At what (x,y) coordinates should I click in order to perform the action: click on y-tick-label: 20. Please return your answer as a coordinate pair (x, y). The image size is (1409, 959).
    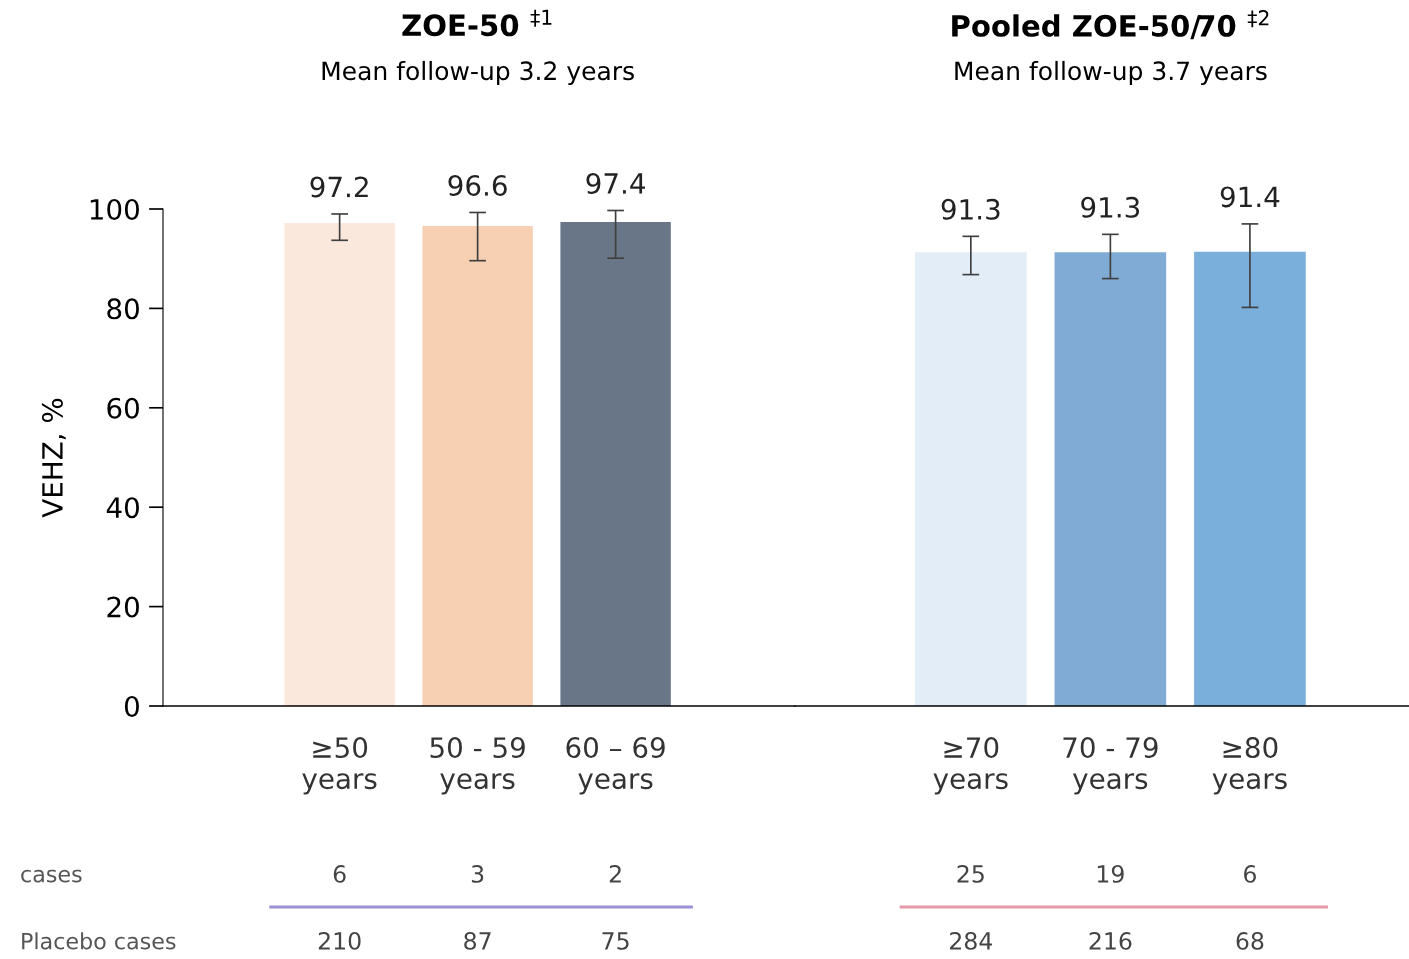
    Looking at the image, I should click on (123, 607).